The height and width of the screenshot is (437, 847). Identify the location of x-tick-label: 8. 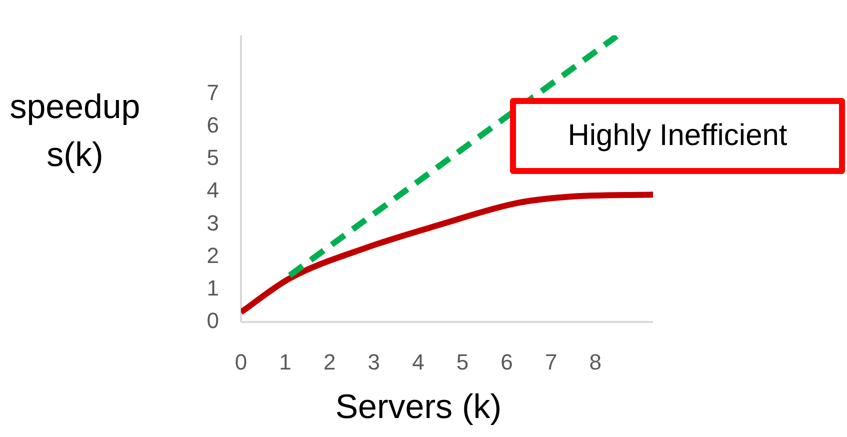
(595, 361).